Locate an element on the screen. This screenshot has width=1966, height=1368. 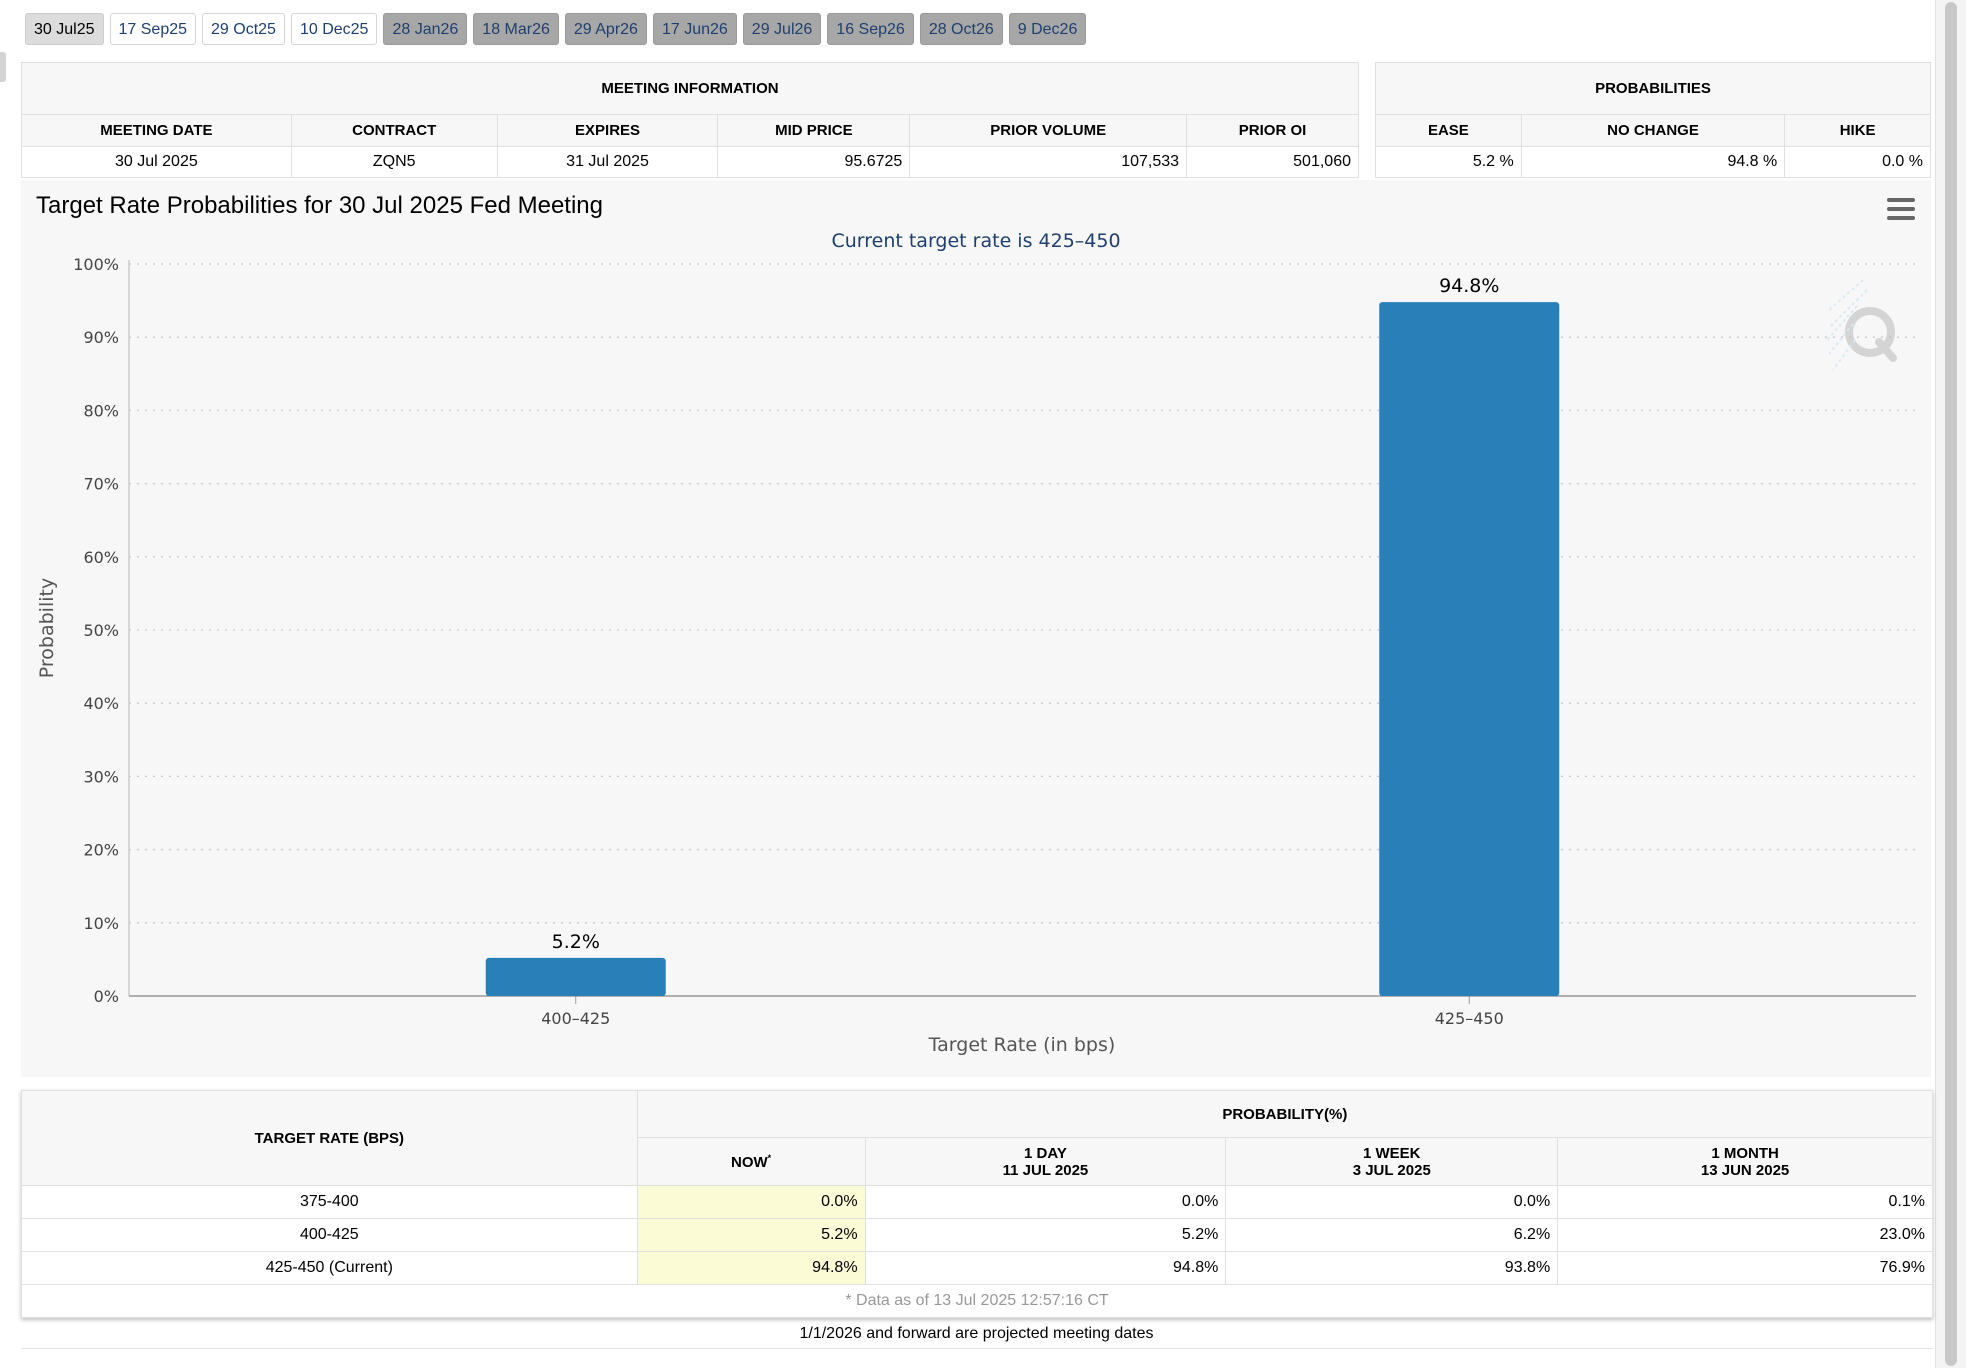
probability-cell: 5.2% is located at coordinates (1045, 1235).